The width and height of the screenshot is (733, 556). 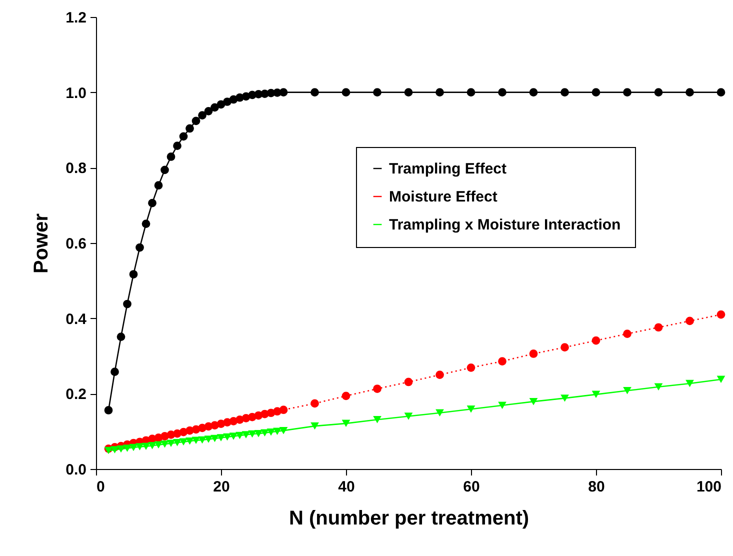 What do you see at coordinates (76, 395) in the screenshot?
I see `y-tick-label: 0.2` at bounding box center [76, 395].